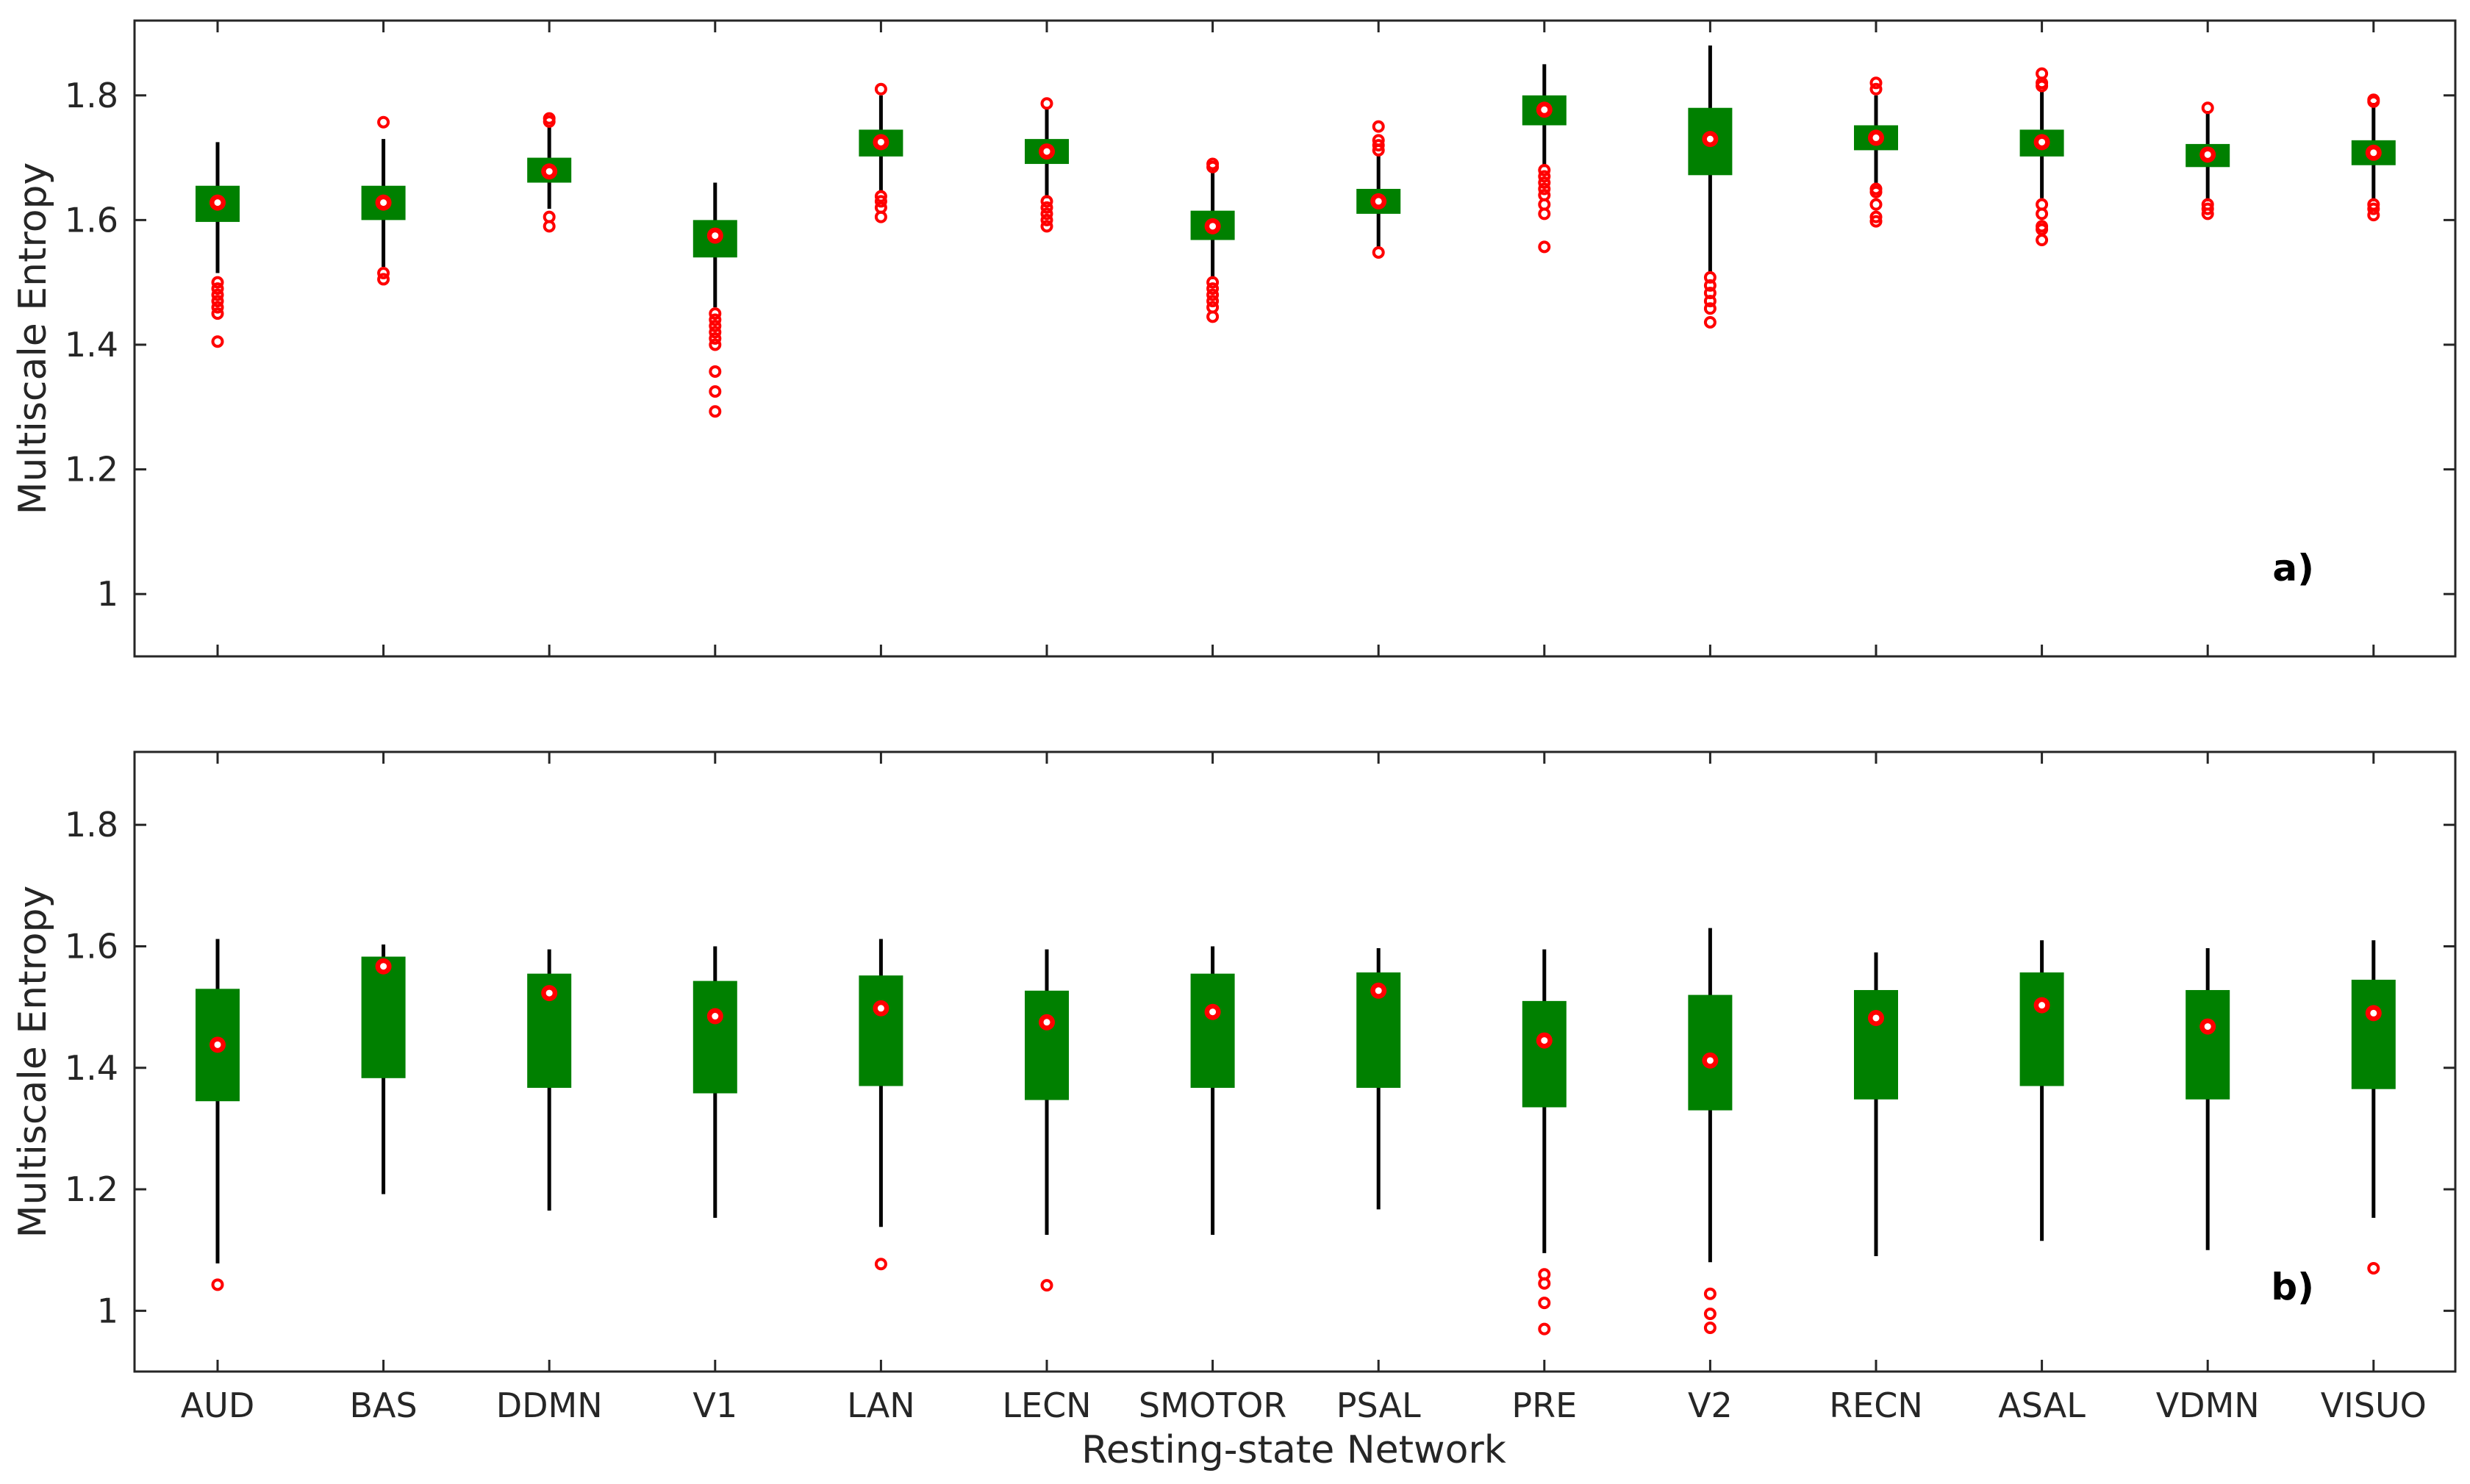 Image resolution: width=2470 pixels, height=1484 pixels. I want to click on x-tick-label: ASAL, so click(2042, 1406).